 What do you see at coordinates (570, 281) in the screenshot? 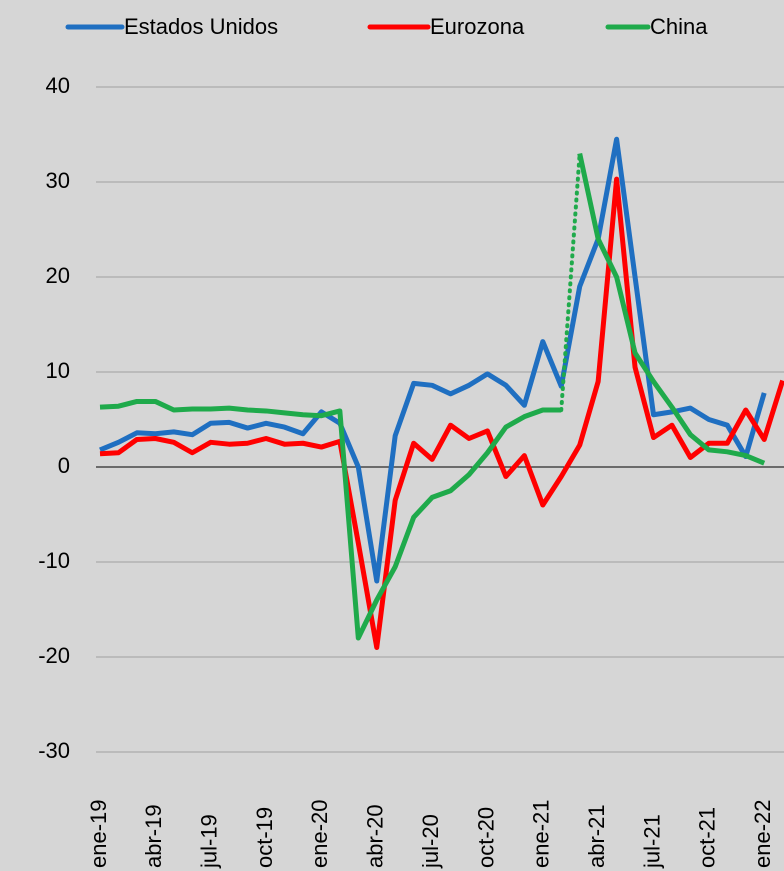
I see `connector-dotted` at bounding box center [570, 281].